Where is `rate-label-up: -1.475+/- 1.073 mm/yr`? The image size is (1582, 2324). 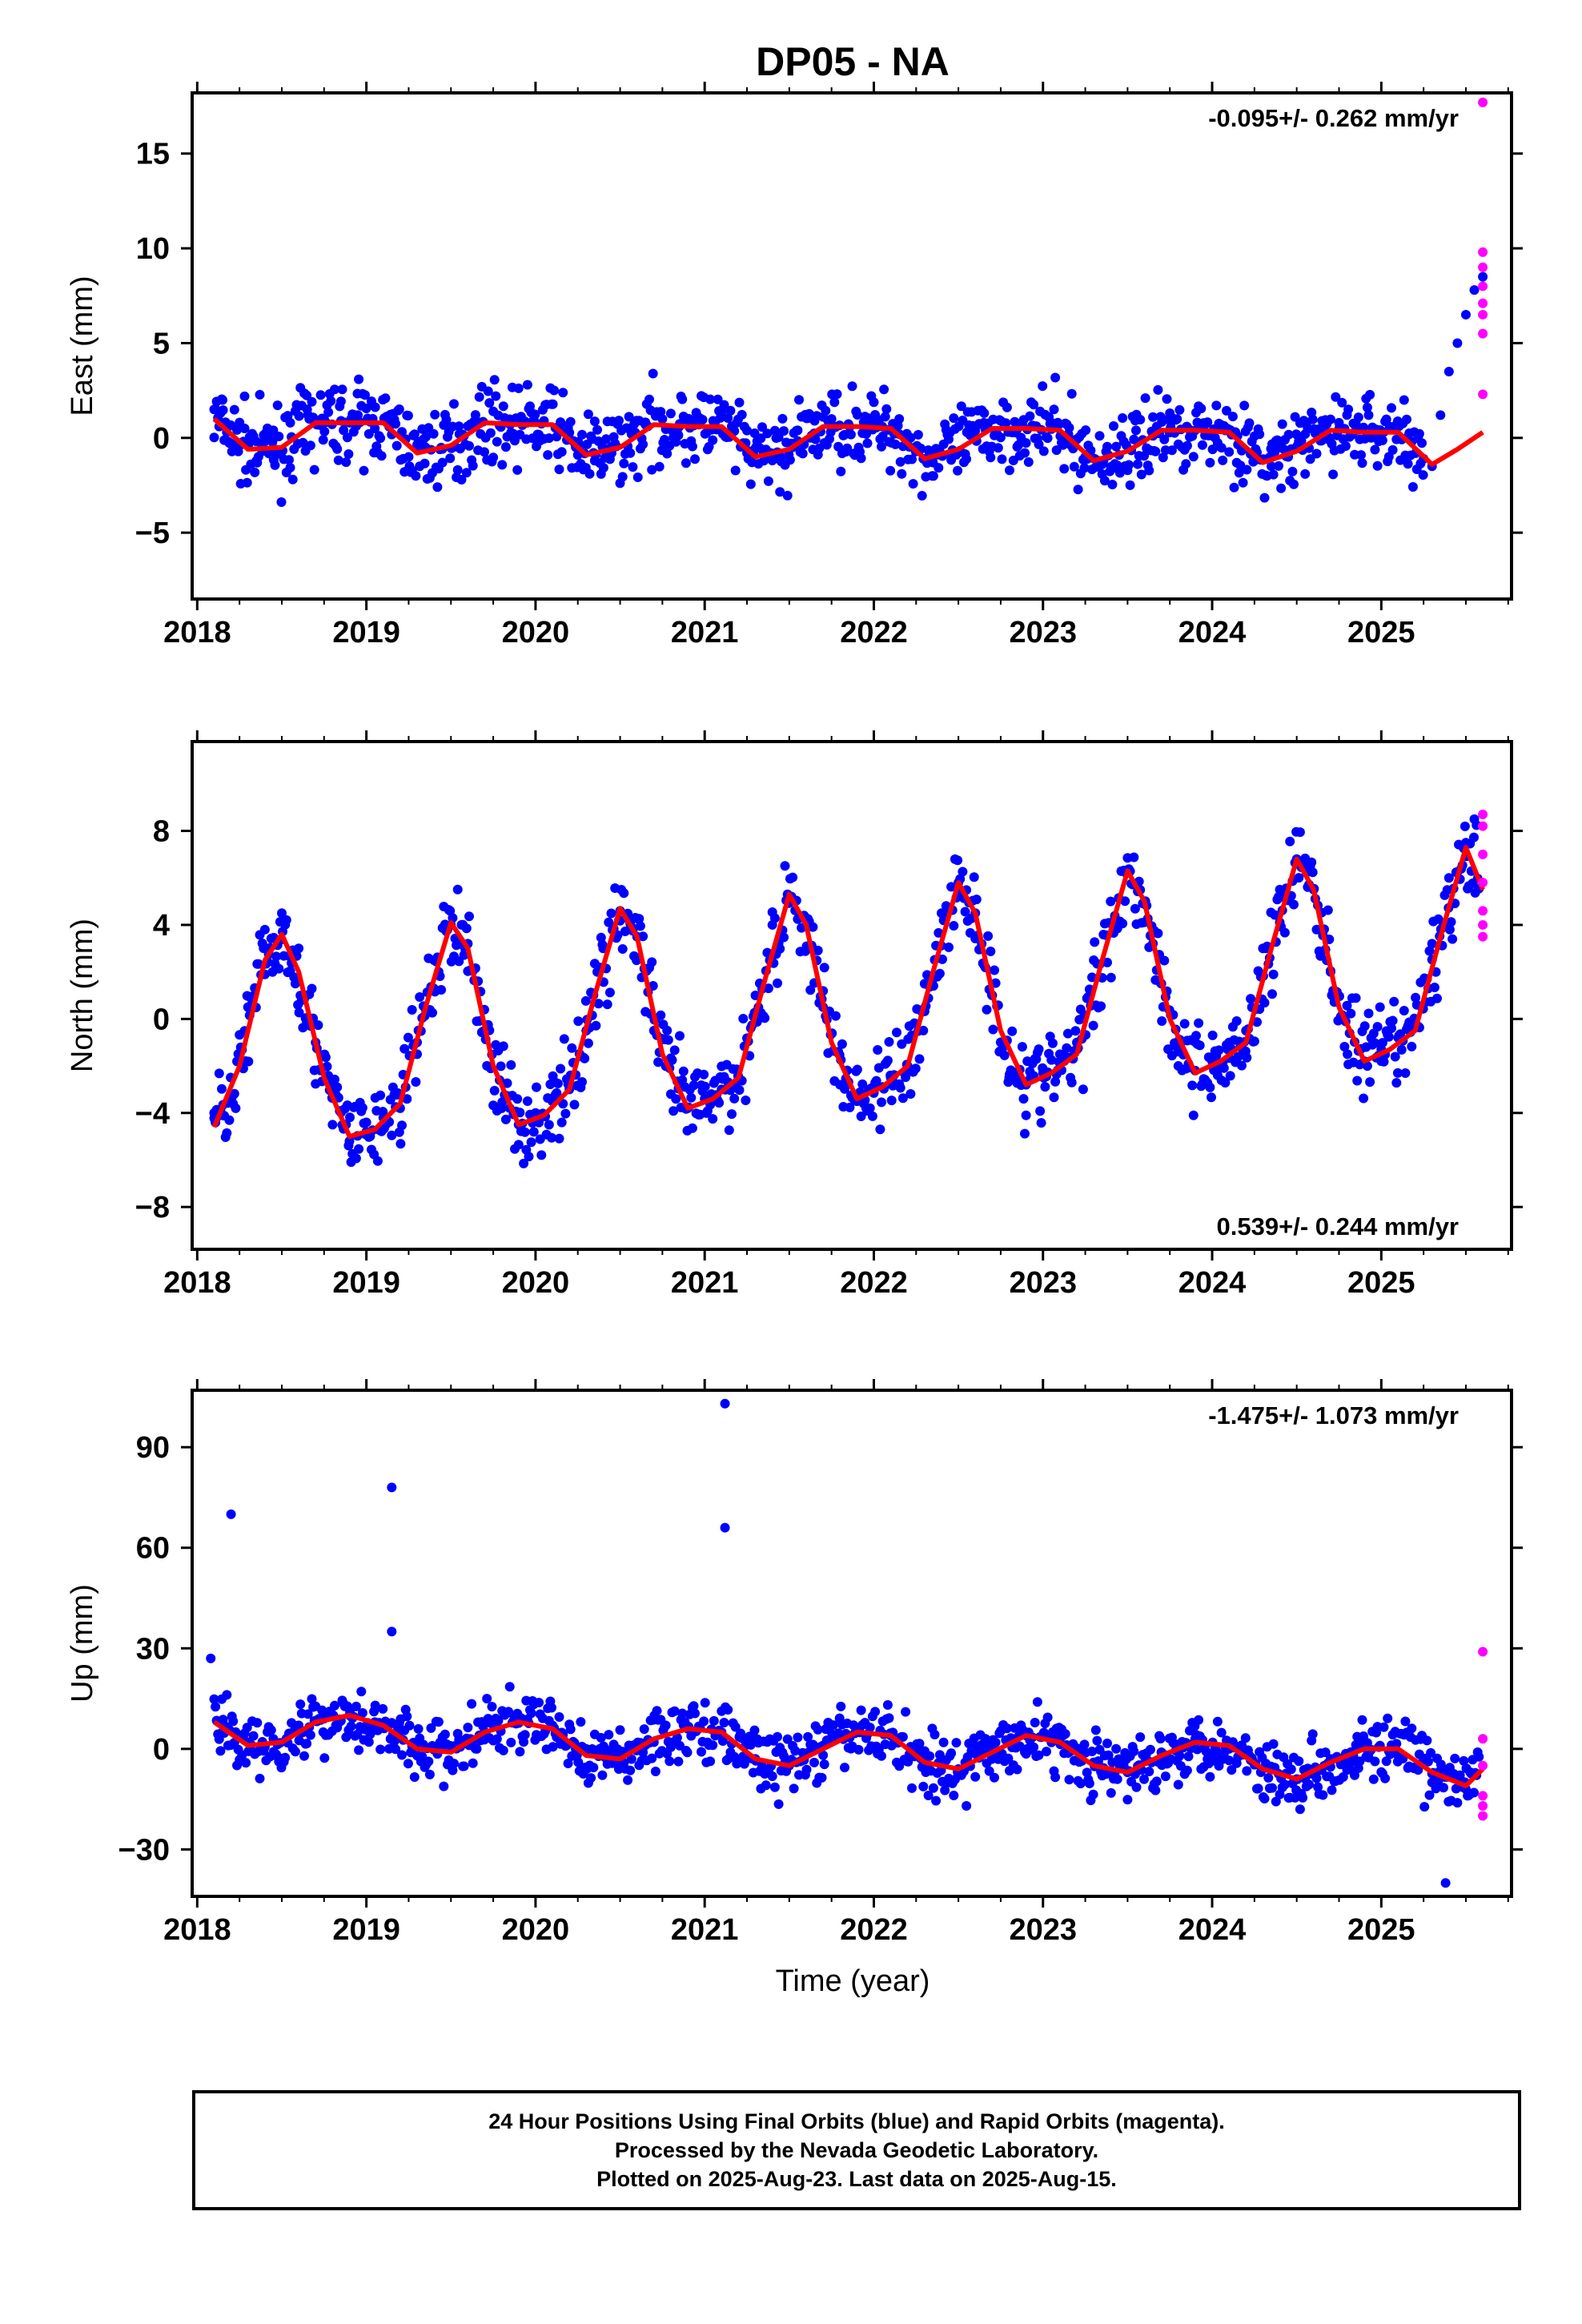 rate-label-up: -1.475+/- 1.073 mm/yr is located at coordinates (1333, 1415).